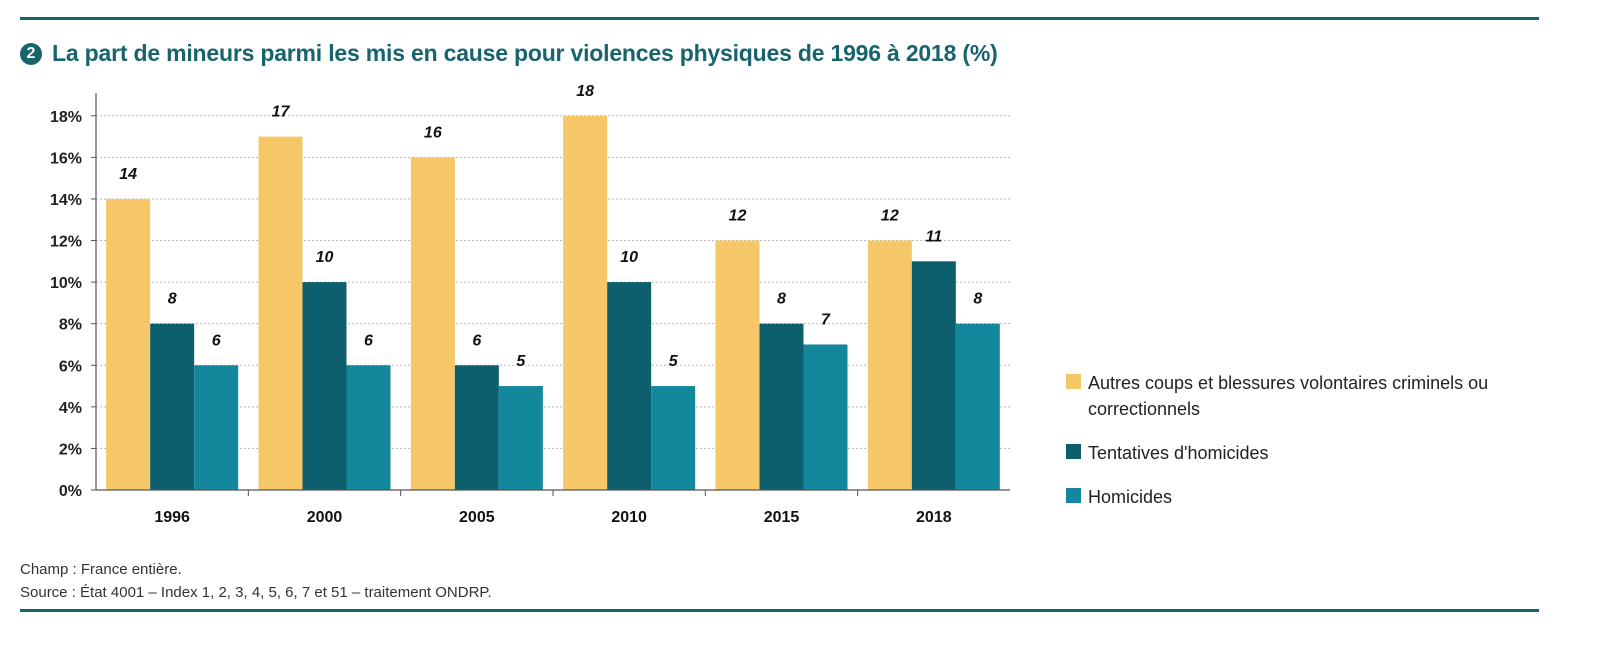 Image resolution: width=1600 pixels, height=652 pixels. I want to click on y-tick-label: 10%, so click(66, 283).